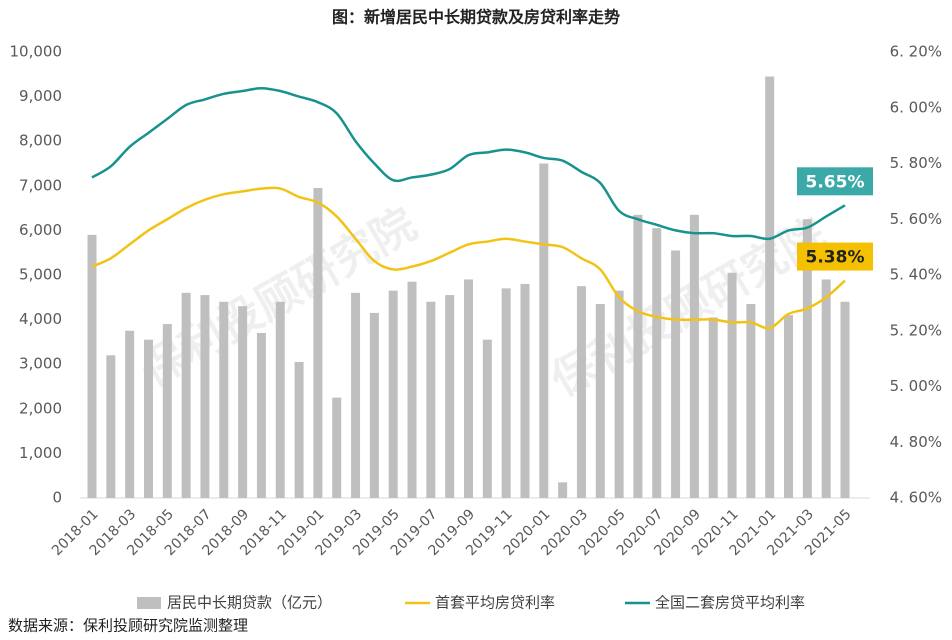 The image size is (952, 640). Describe the element at coordinates (916, 330) in the screenshot. I see `y2-tick-label: 5. 20%` at that location.